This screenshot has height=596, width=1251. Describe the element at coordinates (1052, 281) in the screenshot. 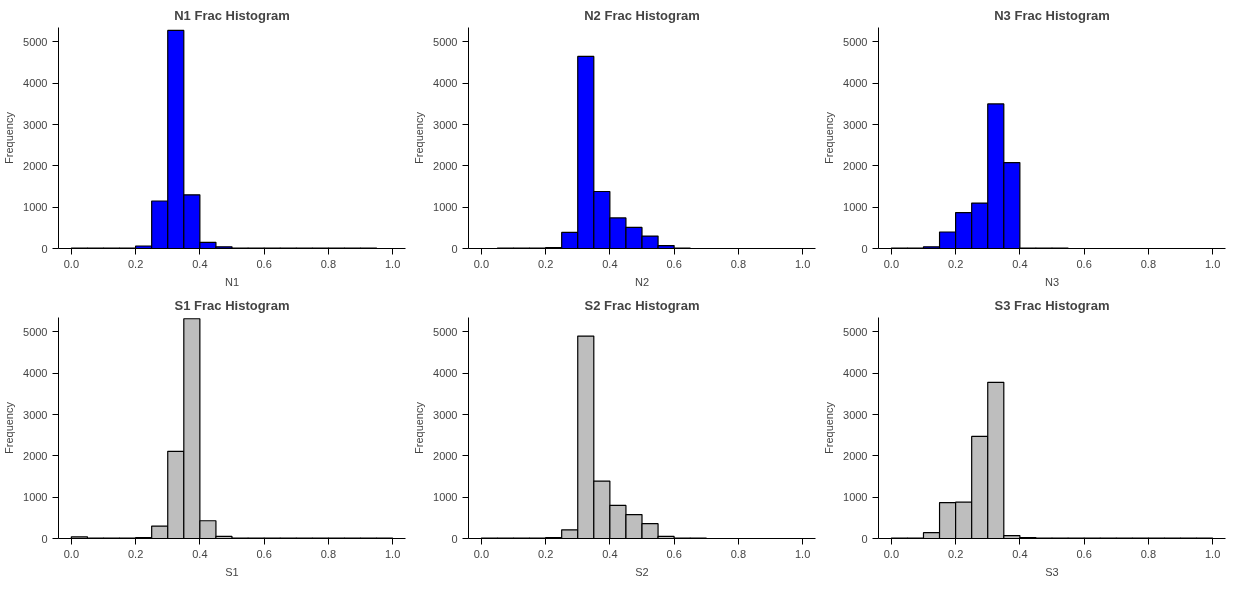

I see `x-axis-title: N3` at that location.